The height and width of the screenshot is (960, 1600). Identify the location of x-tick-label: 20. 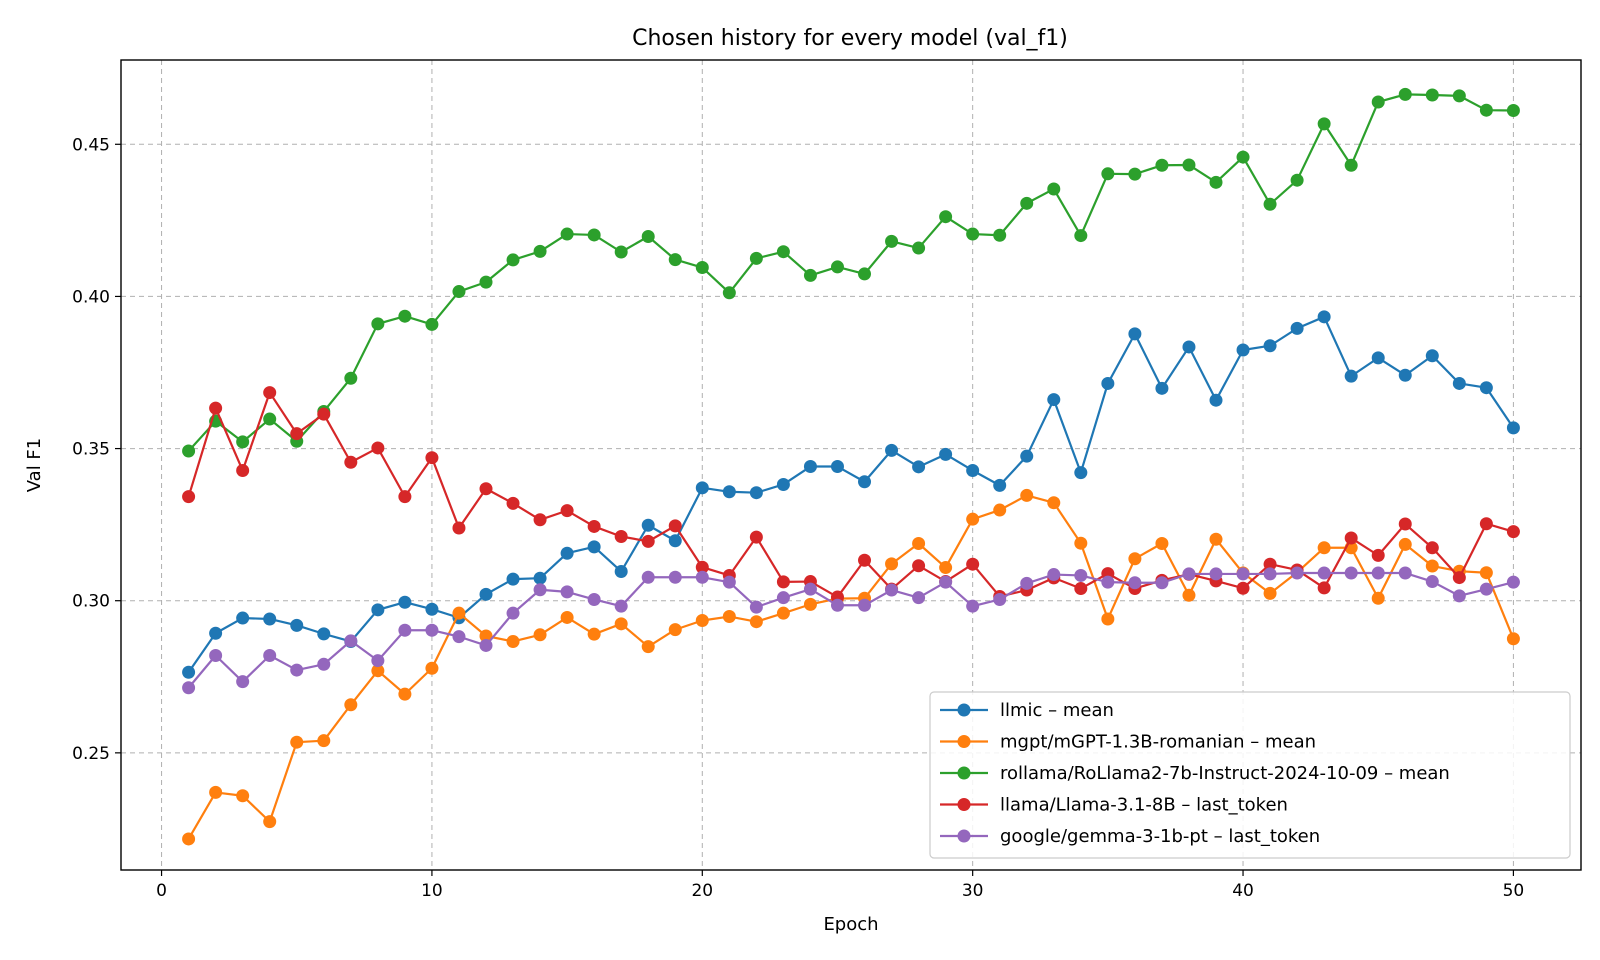
(702, 891).